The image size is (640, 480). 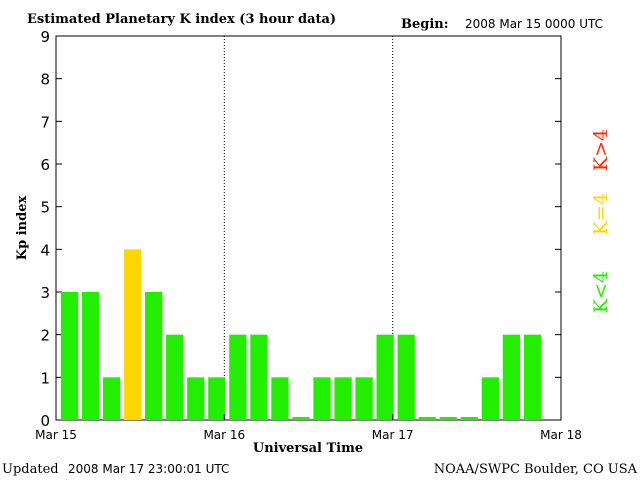 I want to click on y-tick-label: 2, so click(x=45, y=336).